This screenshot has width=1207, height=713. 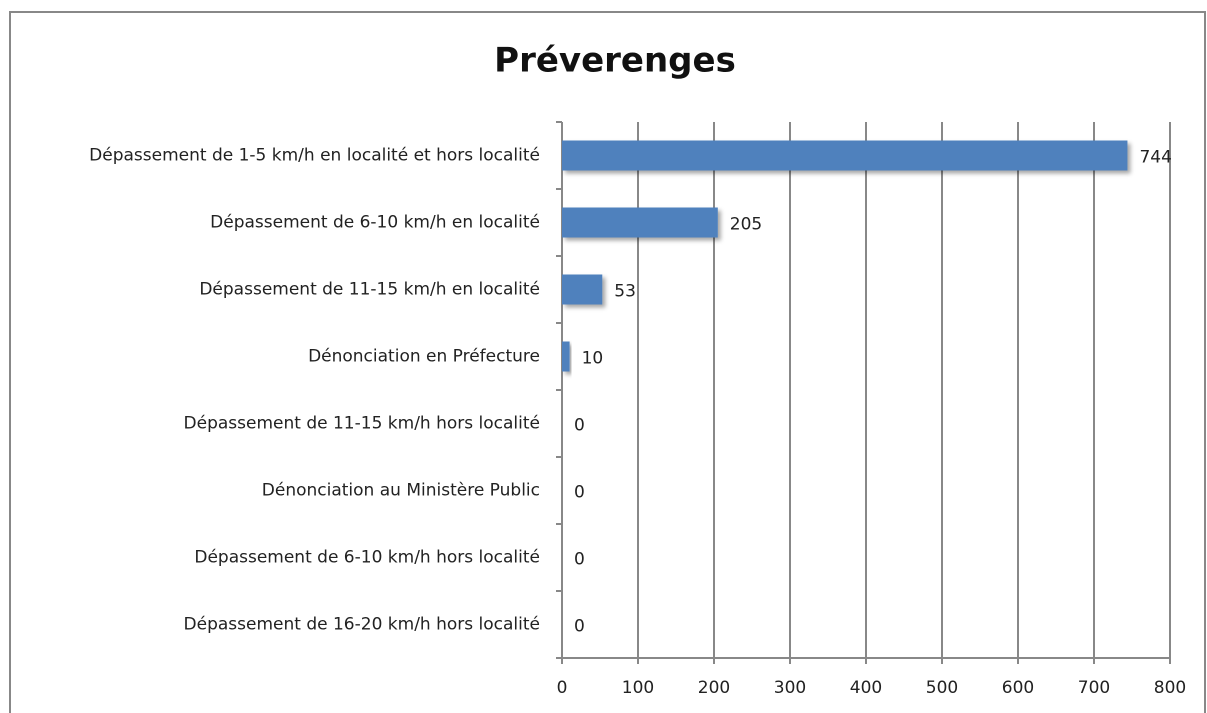 I want to click on y-tick-label: Dénonciation au Ministère Public, so click(x=401, y=491).